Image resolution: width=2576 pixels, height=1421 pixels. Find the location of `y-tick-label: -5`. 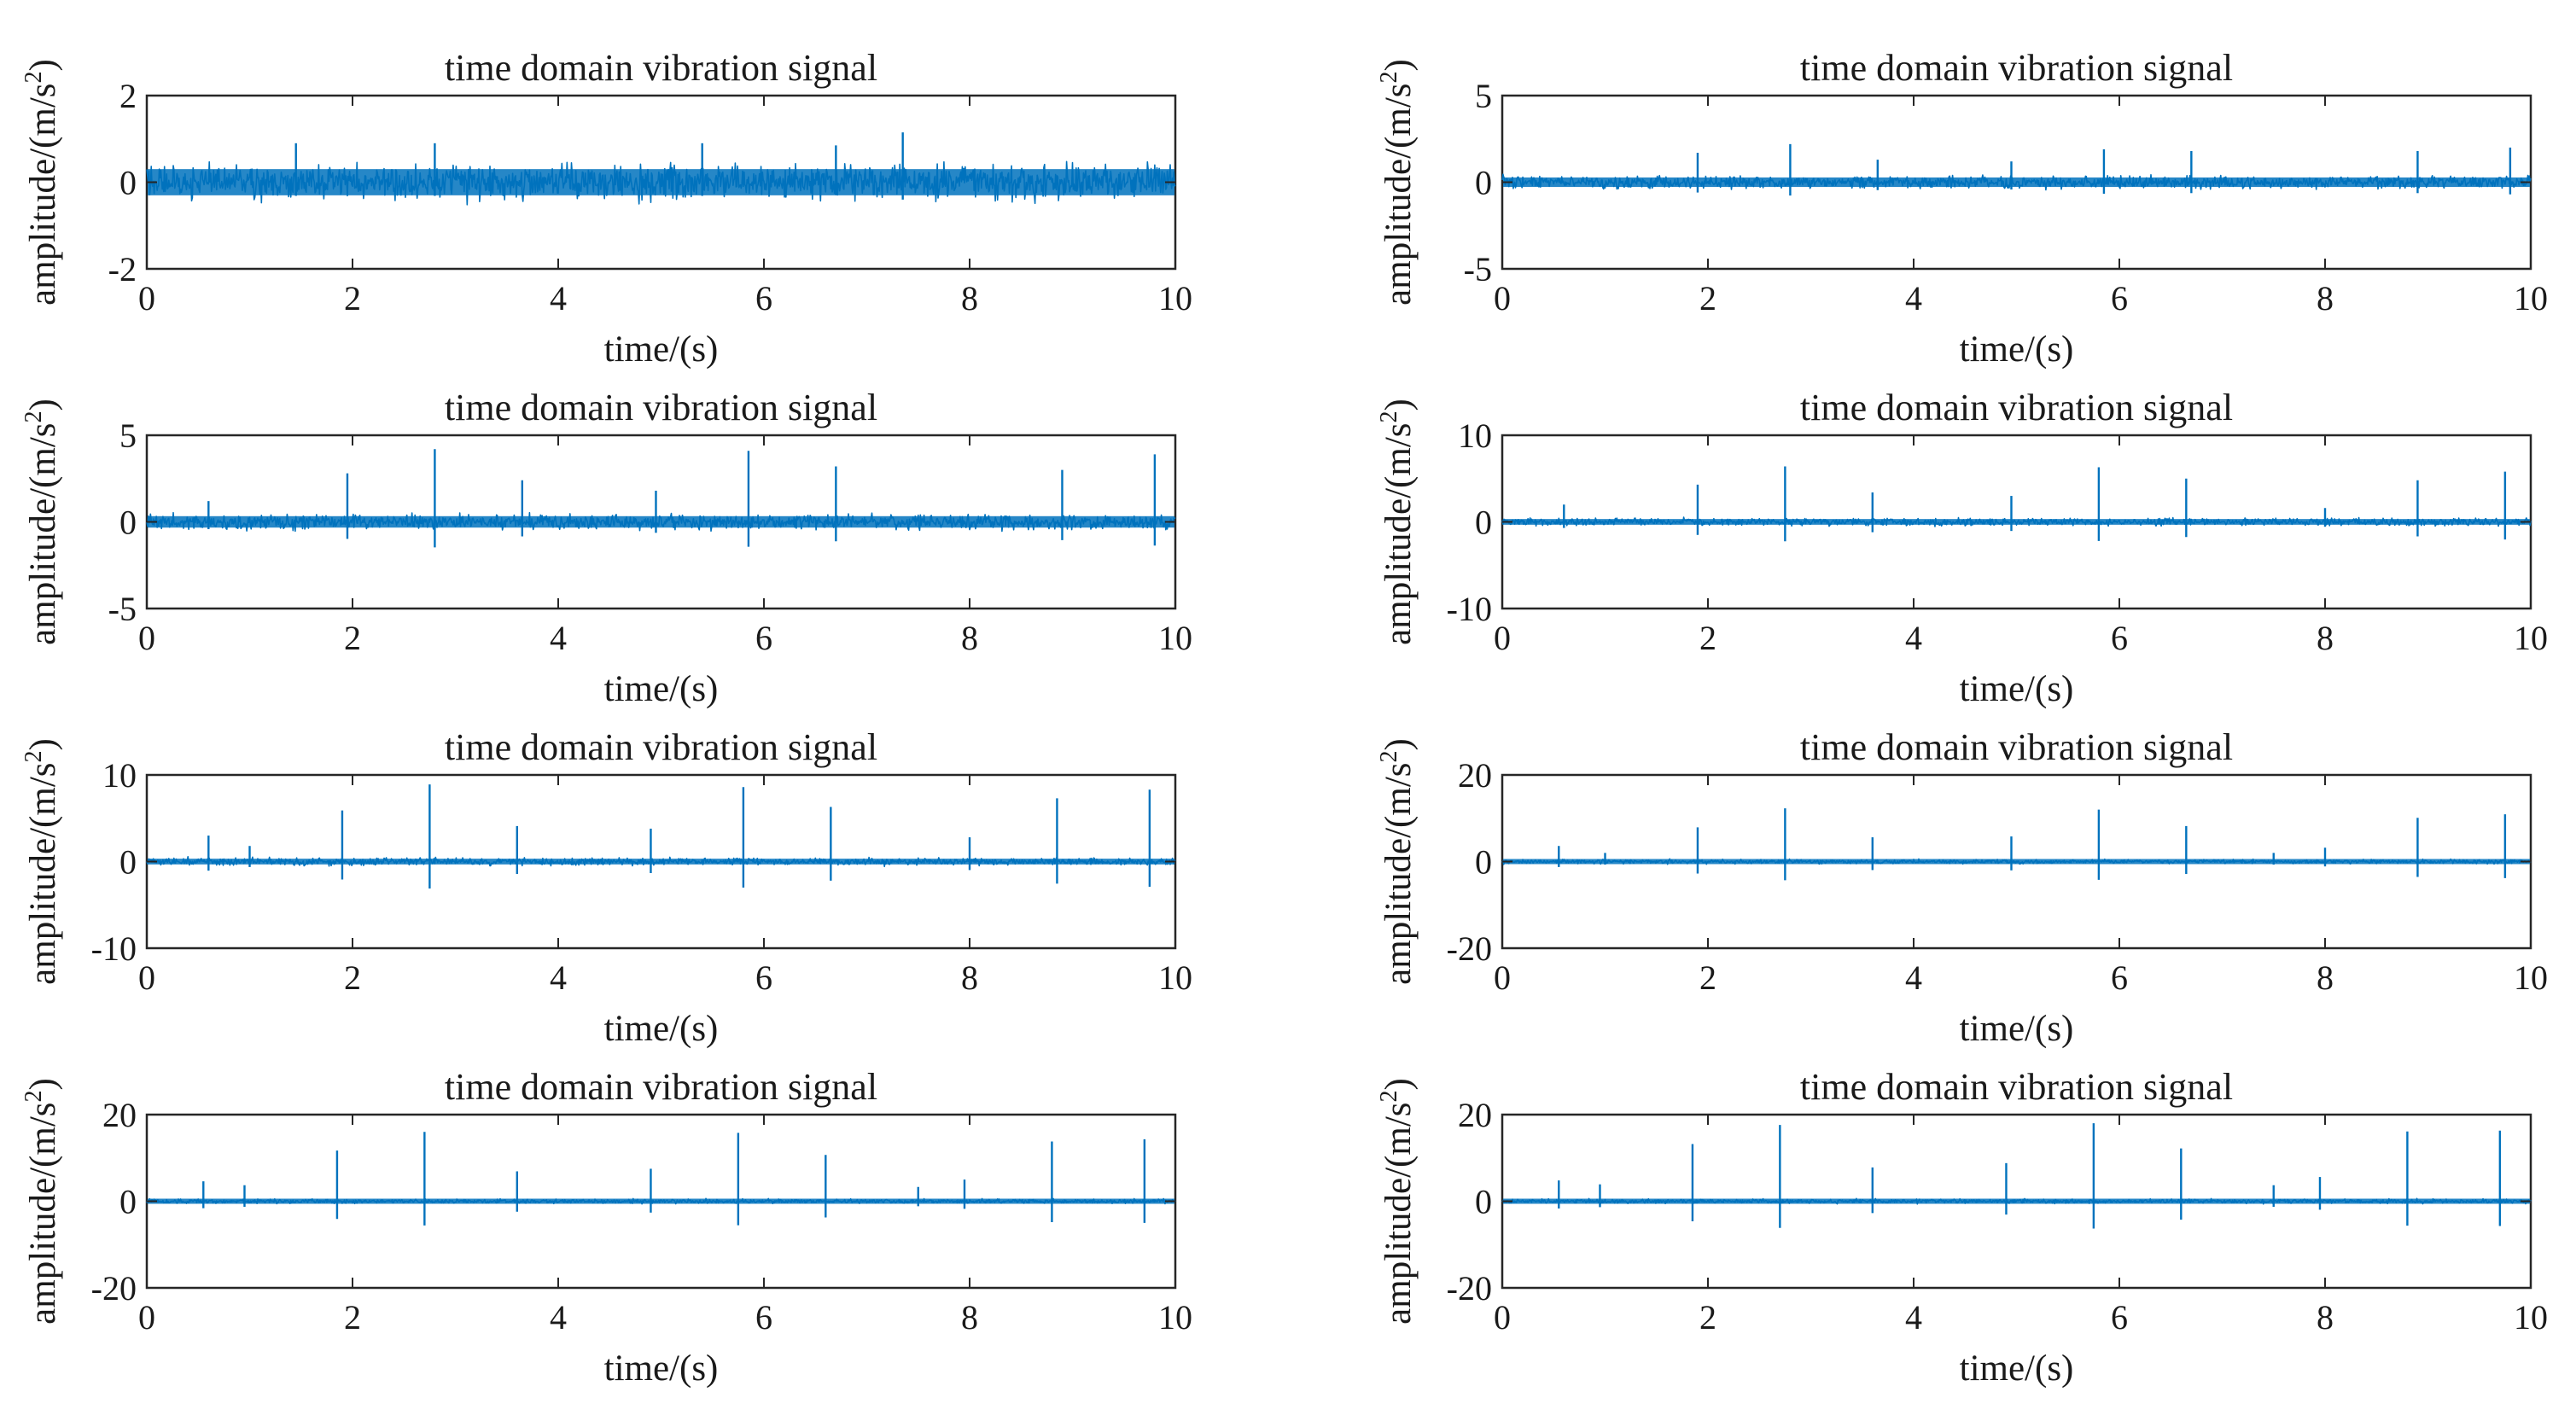

y-tick-label: -5 is located at coordinates (1478, 269).